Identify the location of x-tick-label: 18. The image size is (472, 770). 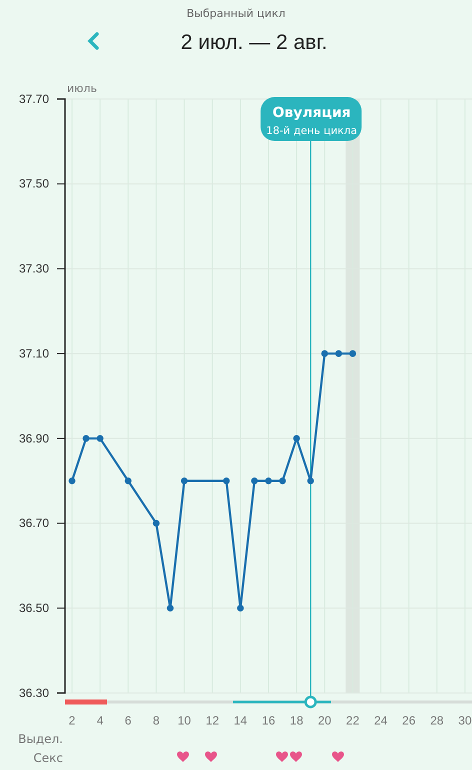
(297, 721).